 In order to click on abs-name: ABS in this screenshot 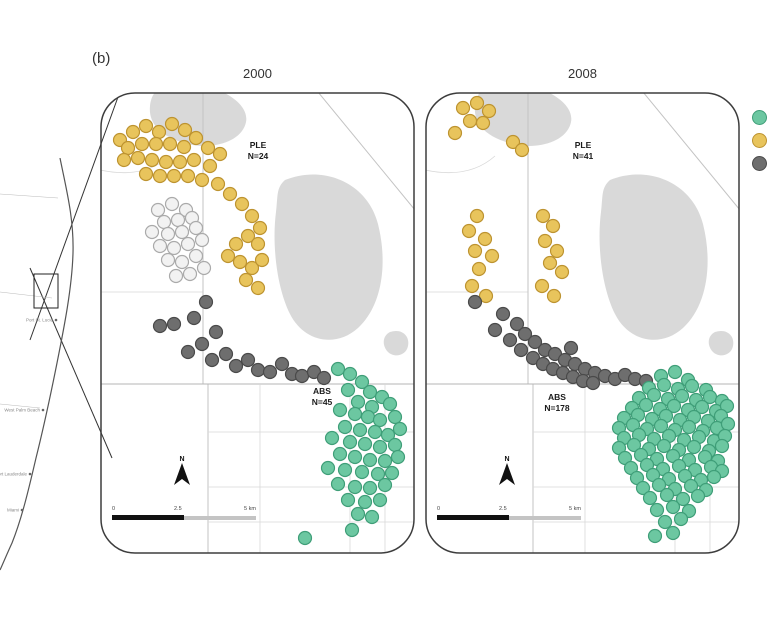, I will do `click(322, 391)`.